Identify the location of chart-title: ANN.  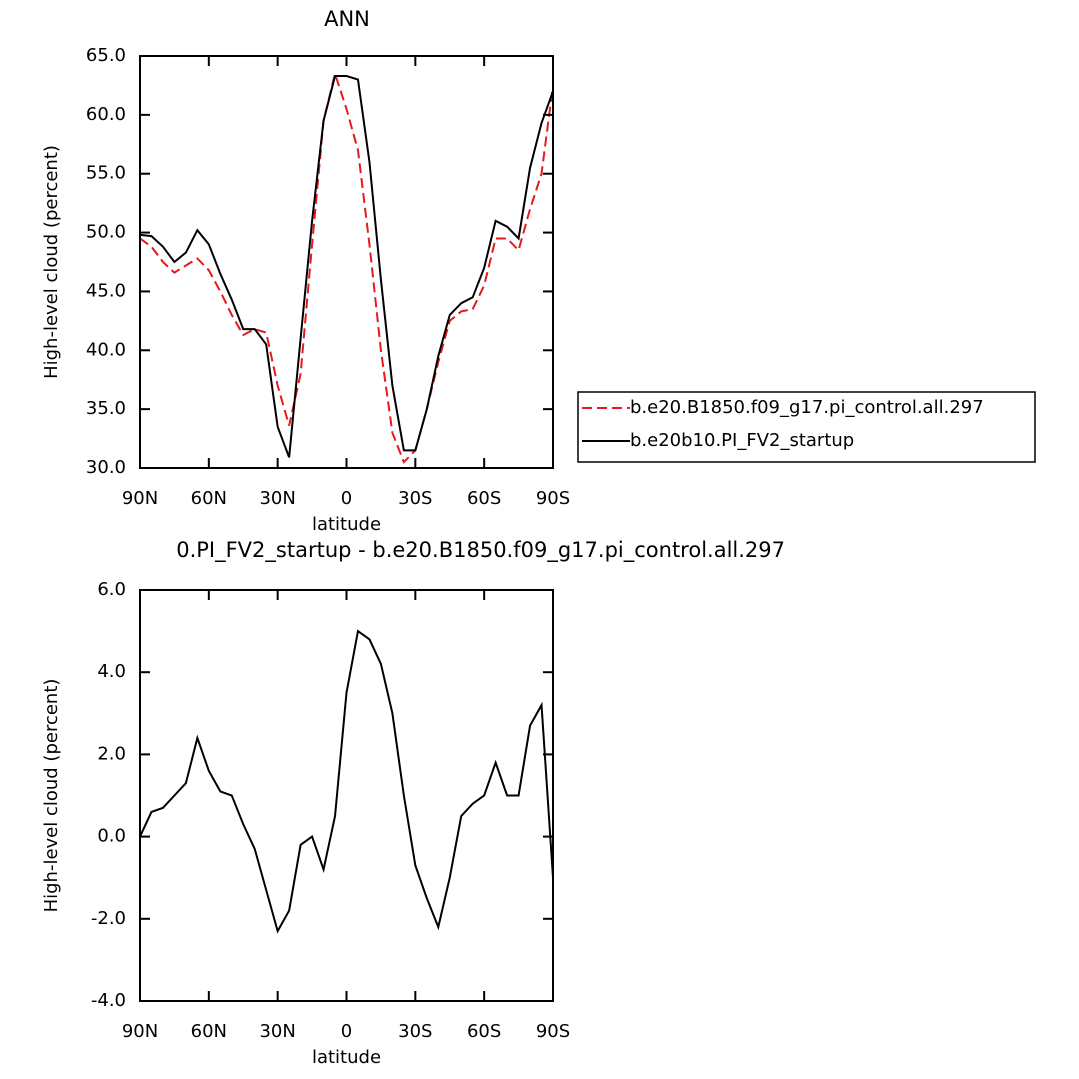
(347, 19).